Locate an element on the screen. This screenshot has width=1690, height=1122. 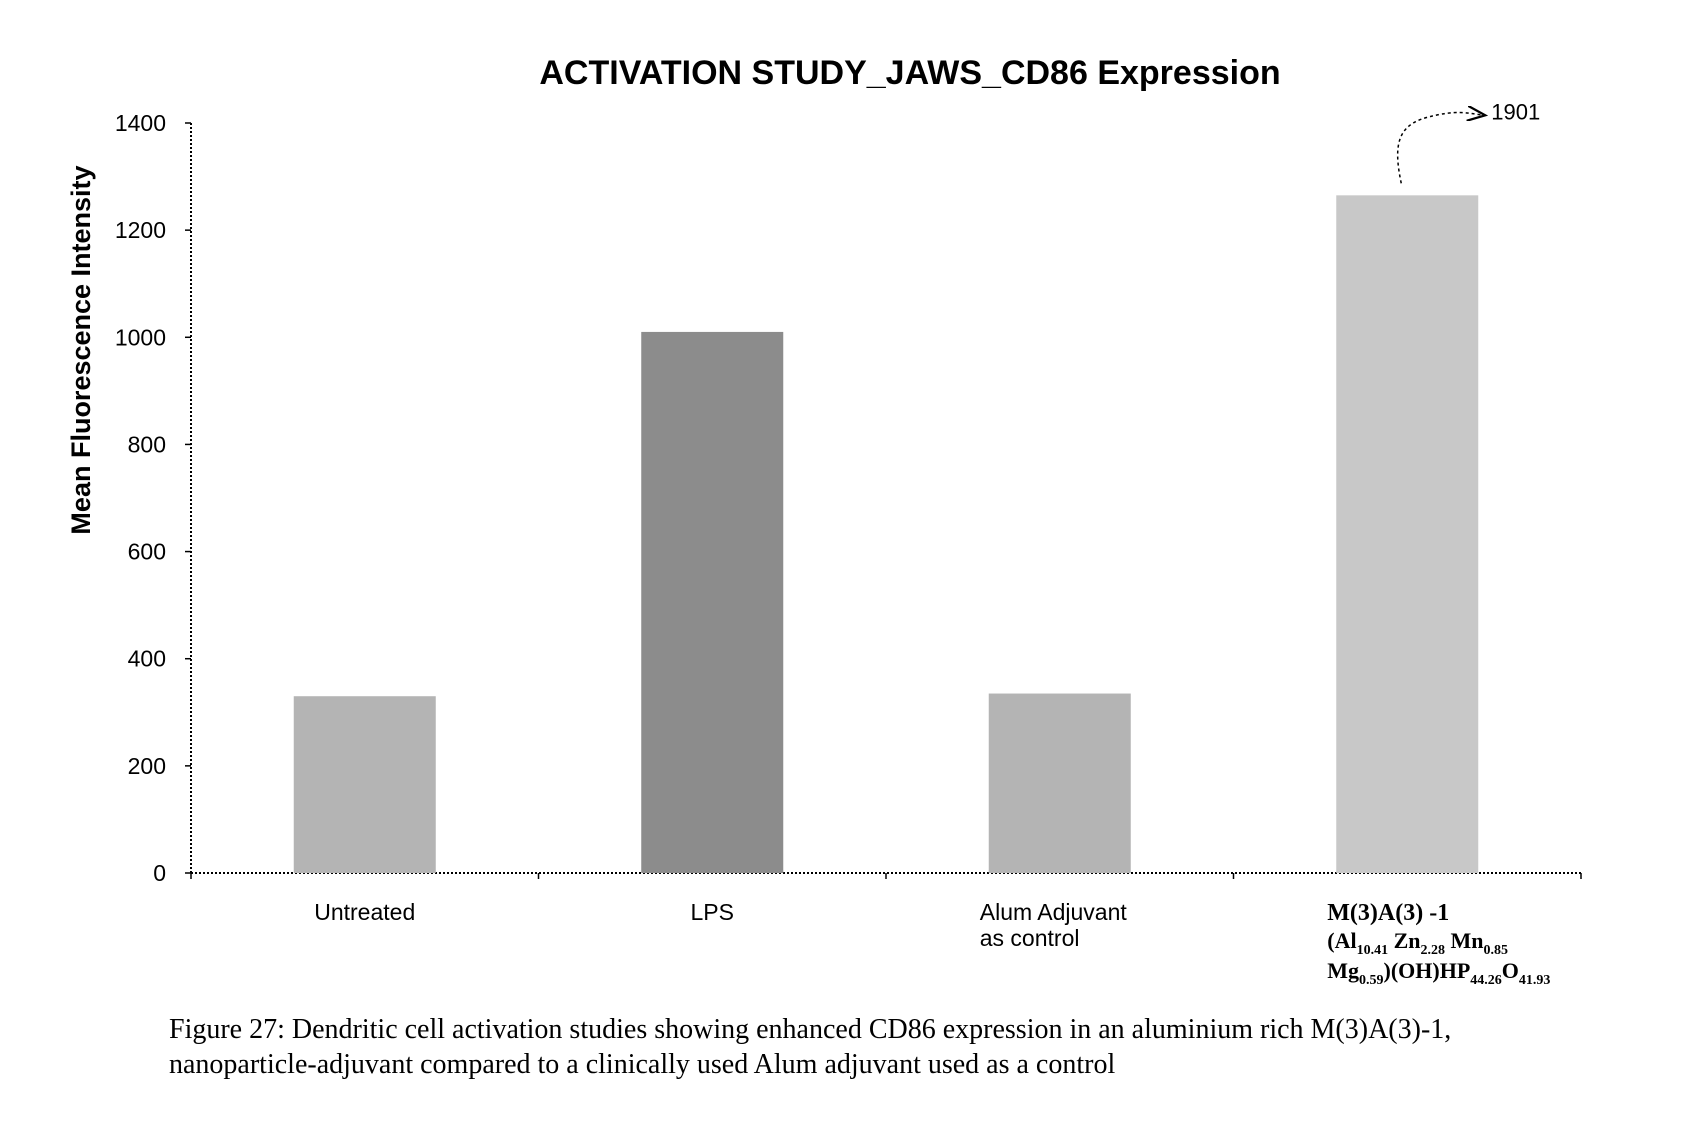
formula-subscript: 44.26 is located at coordinates (1486, 980).